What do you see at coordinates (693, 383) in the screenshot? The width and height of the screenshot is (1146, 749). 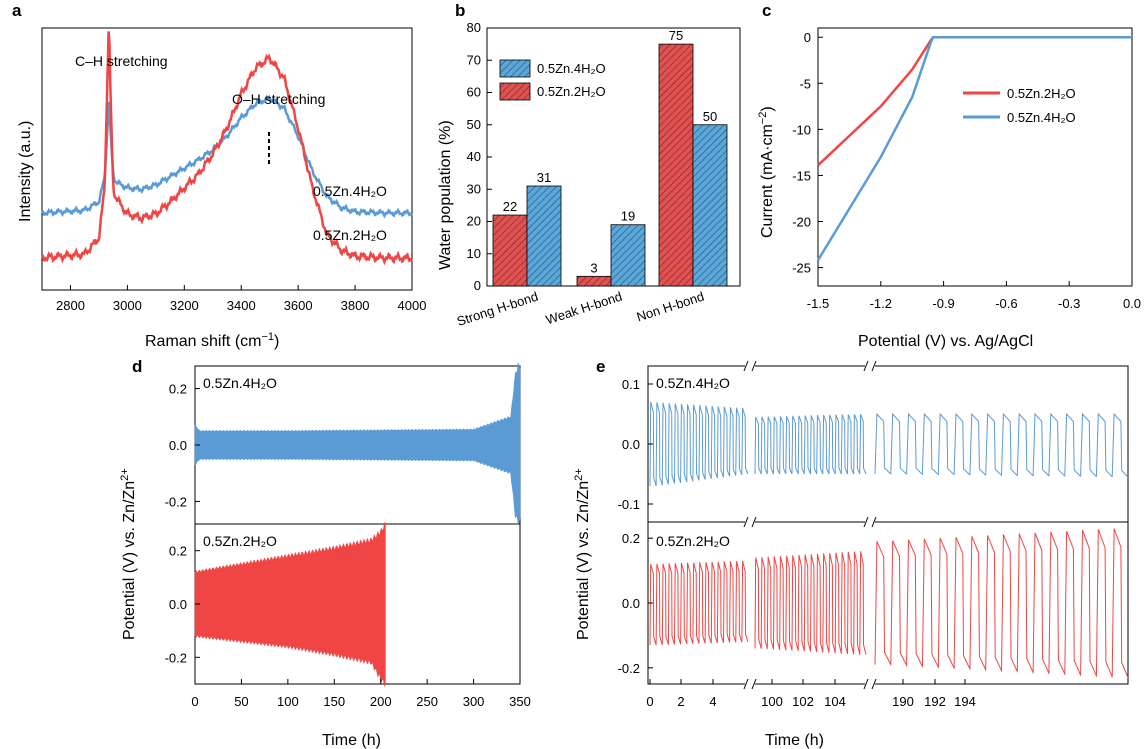 I see `panel-e-top-label: 0.5Zn.4H₂O` at bounding box center [693, 383].